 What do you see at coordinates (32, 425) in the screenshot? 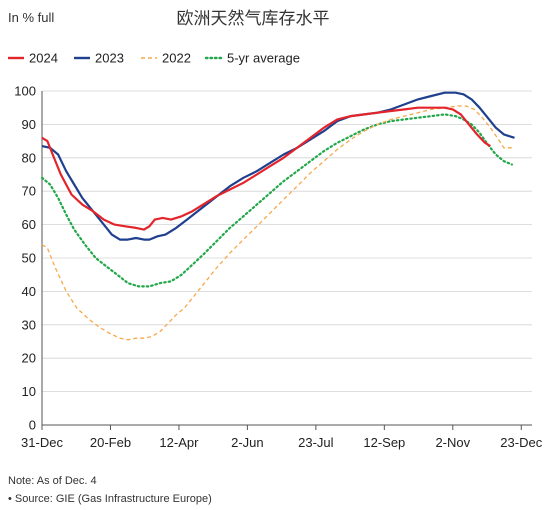
I see `y-tick-label: 0` at bounding box center [32, 425].